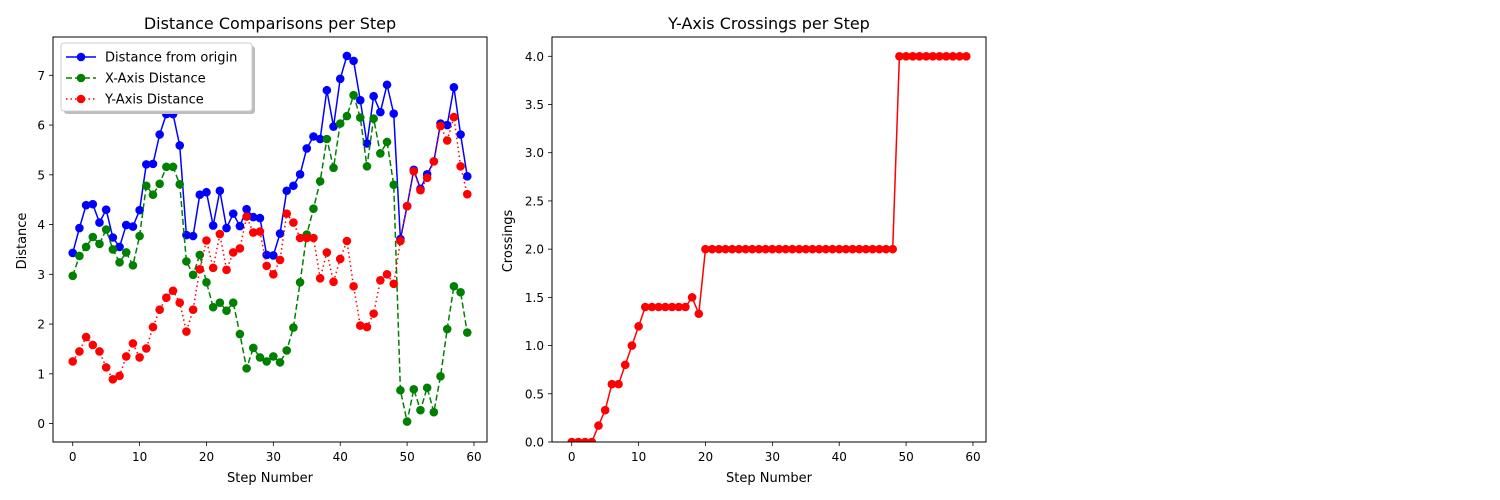  I want to click on y-tick-label: 1.5, so click(534, 298).